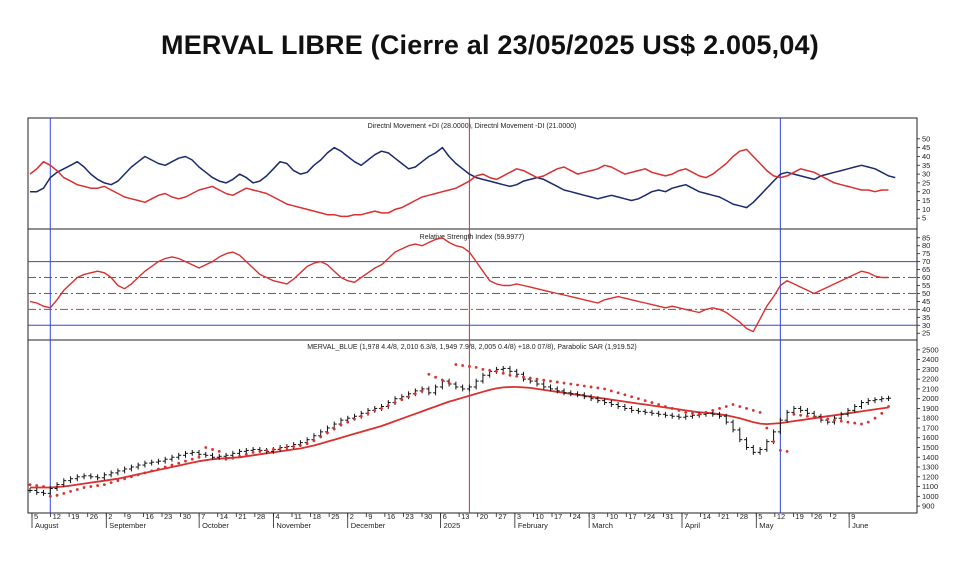  What do you see at coordinates (835, 516) in the screenshot?
I see `x-day-label: 2` at bounding box center [835, 516].